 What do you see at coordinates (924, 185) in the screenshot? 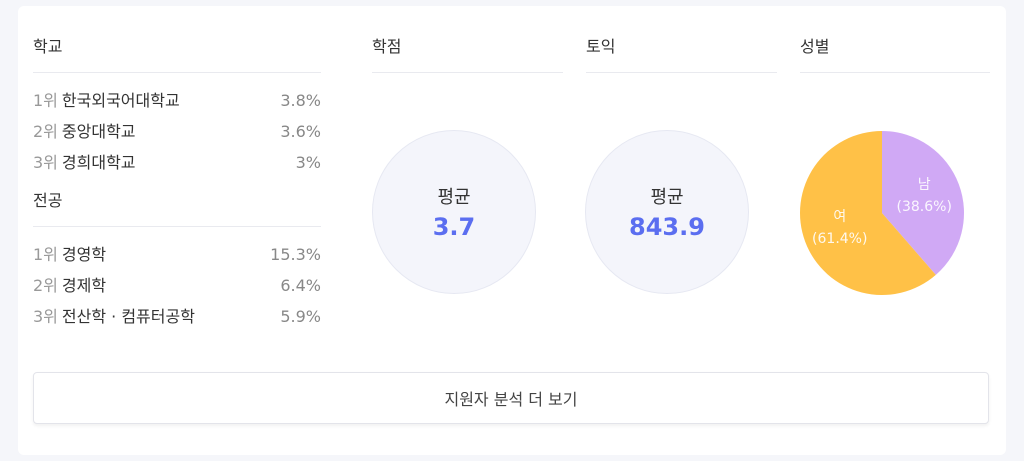
I see `pie-name-label: 남` at bounding box center [924, 185].